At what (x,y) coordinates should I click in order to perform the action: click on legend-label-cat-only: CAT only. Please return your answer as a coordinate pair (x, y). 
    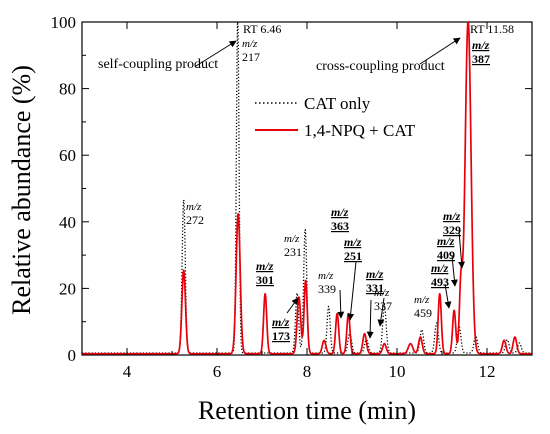
    Looking at the image, I should click on (337, 103).